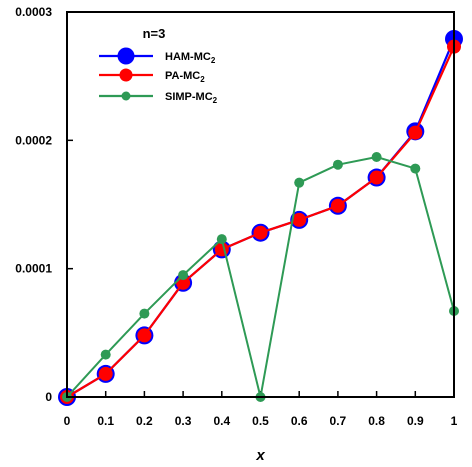 Image resolution: width=472 pixels, height=467 pixels. What do you see at coordinates (221, 421) in the screenshot?
I see `x-tick-label: 0.4` at bounding box center [221, 421].